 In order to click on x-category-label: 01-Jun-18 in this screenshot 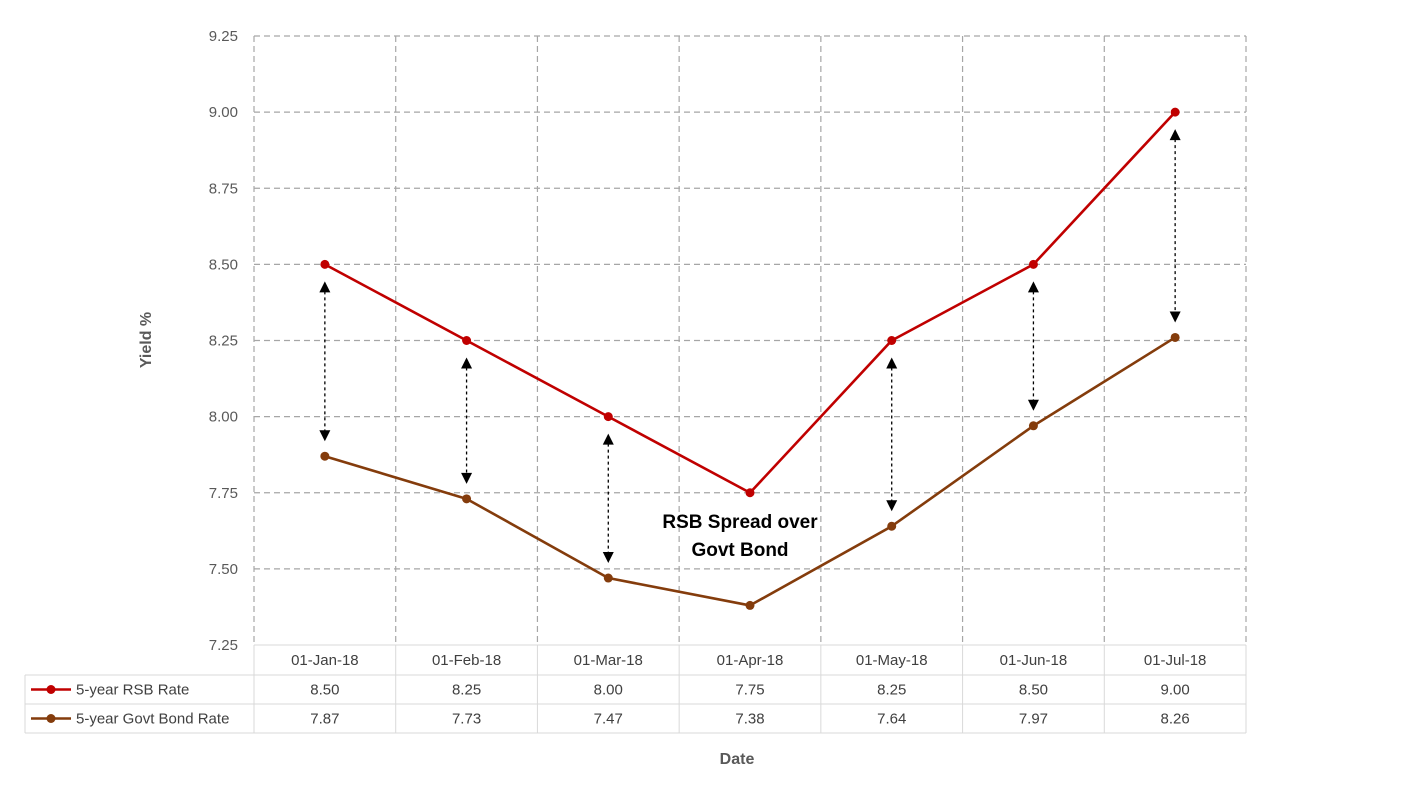, I will do `click(1034, 660)`.